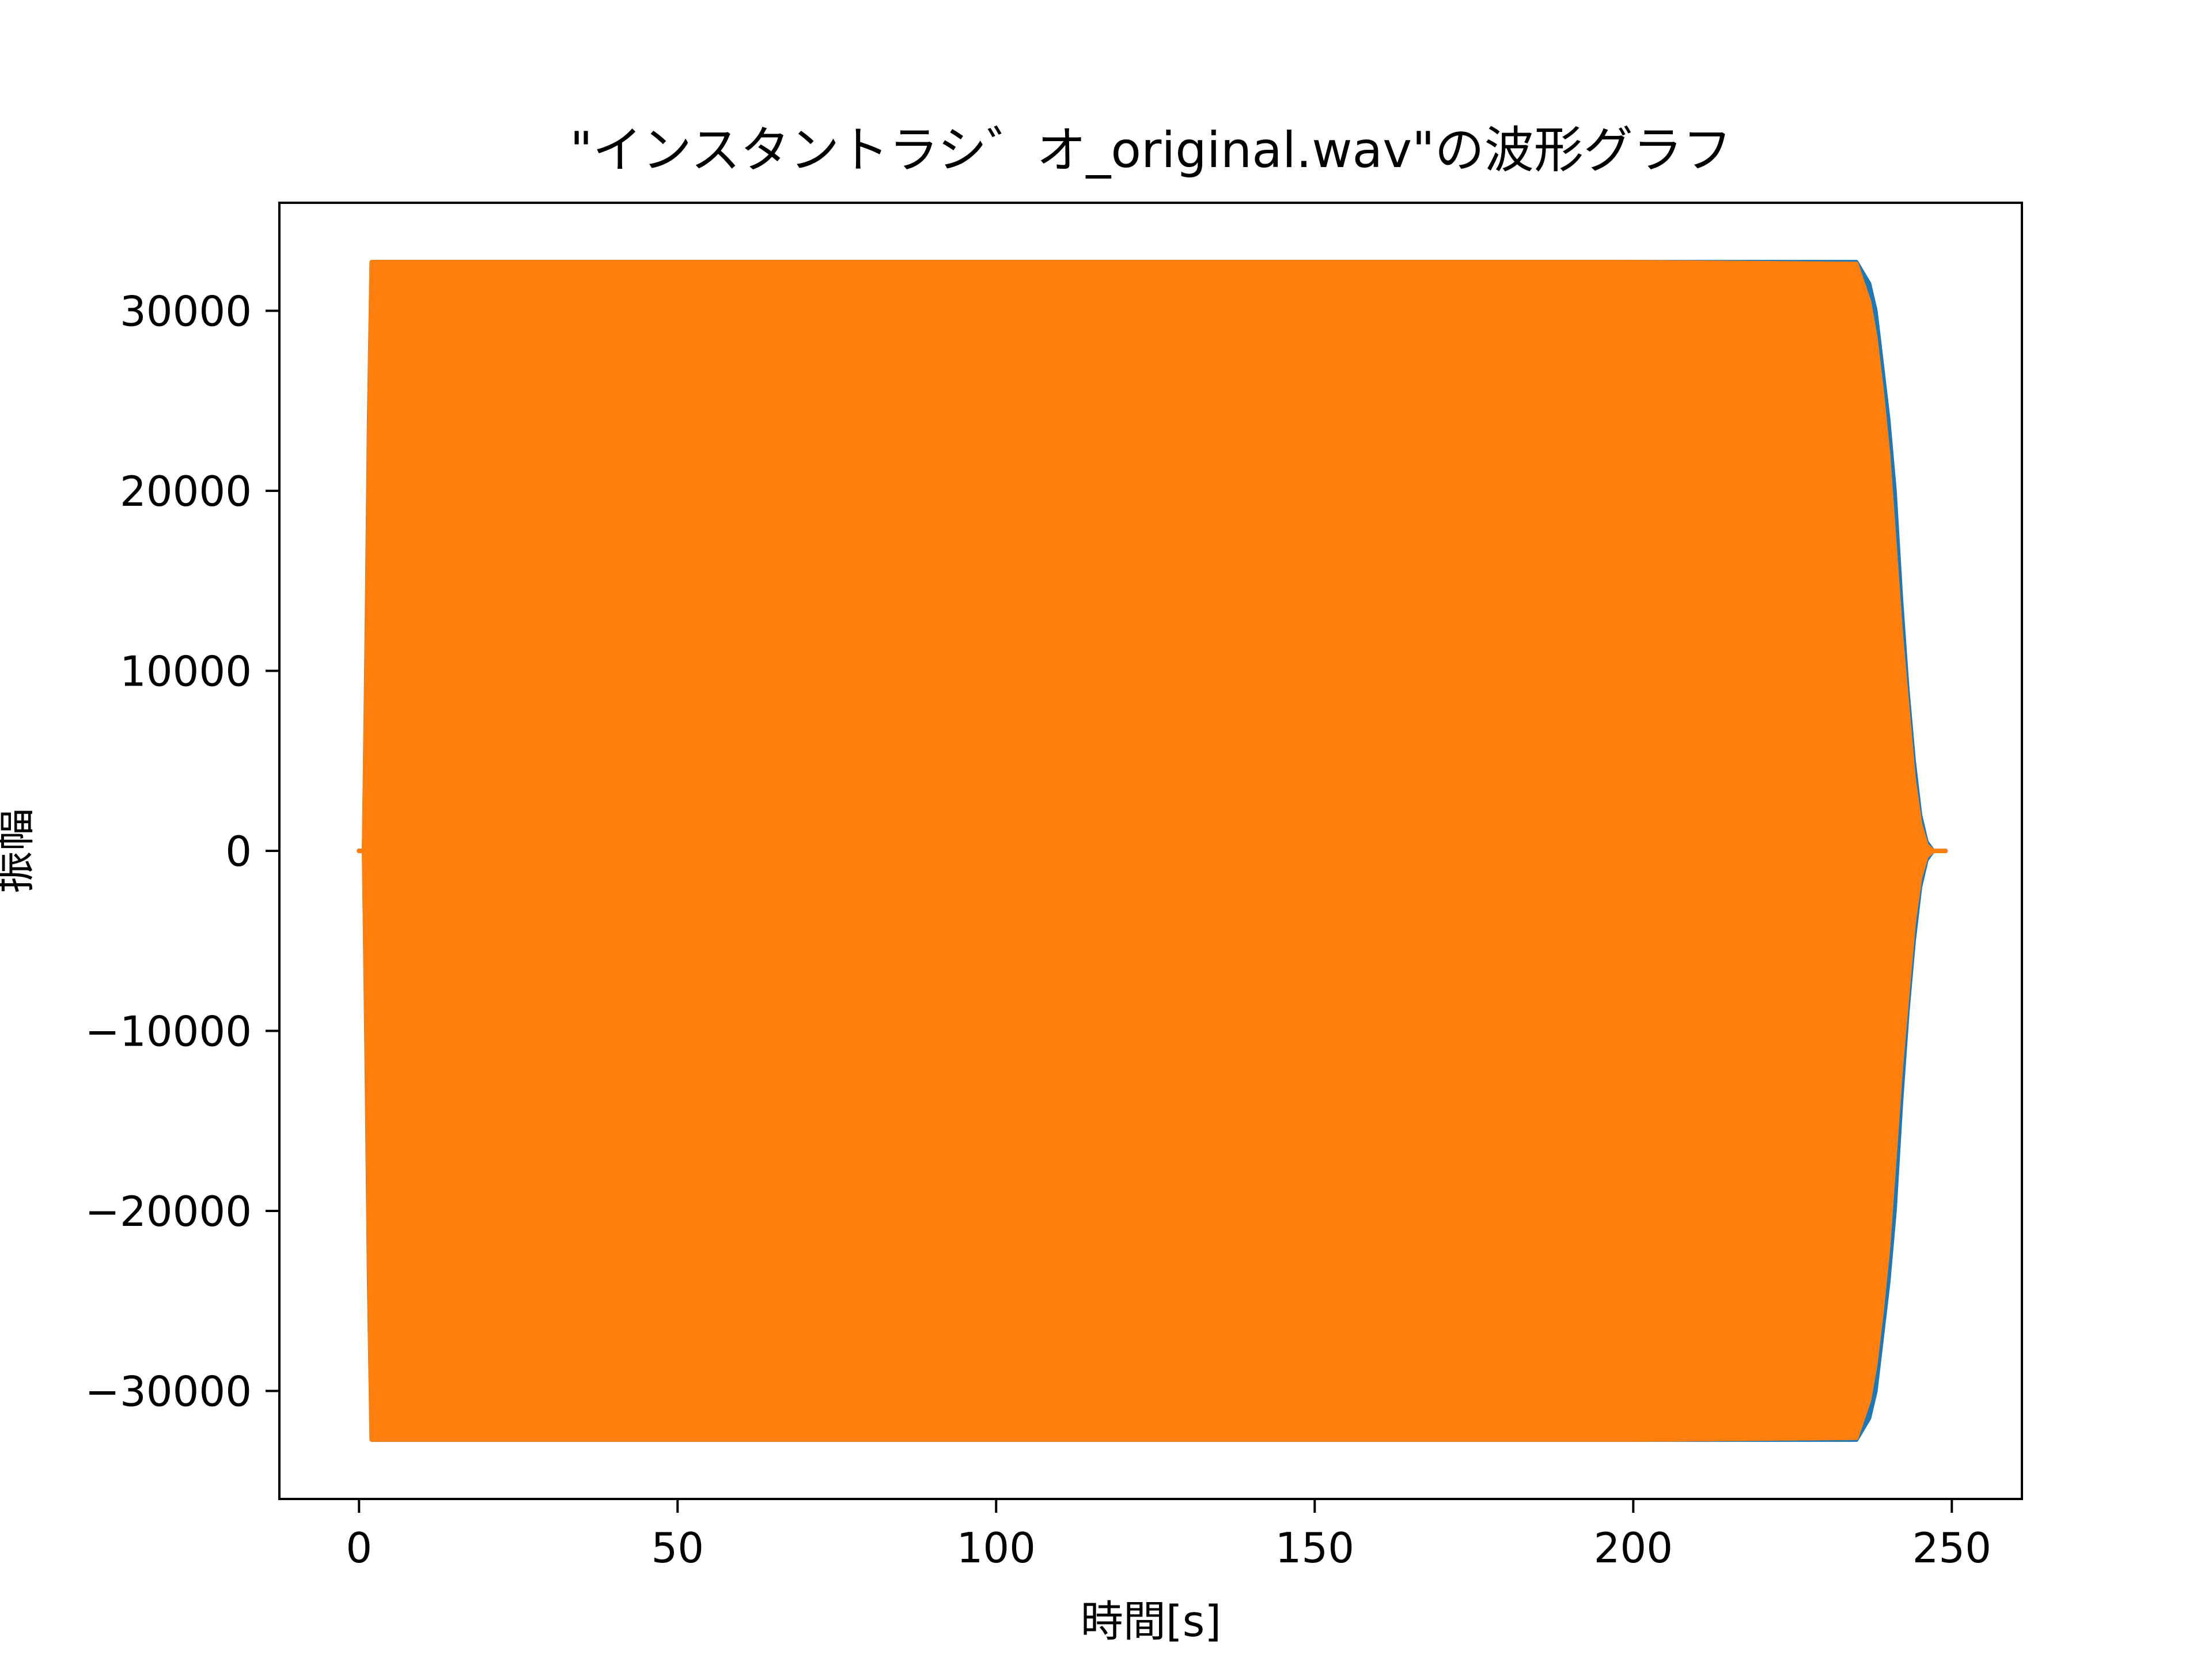 This screenshot has width=2212, height=1662. What do you see at coordinates (182, 852) in the screenshot?
I see `y-axis-ticks: −30000 −20000 −10000 0 10000 20000 30000` at bounding box center [182, 852].